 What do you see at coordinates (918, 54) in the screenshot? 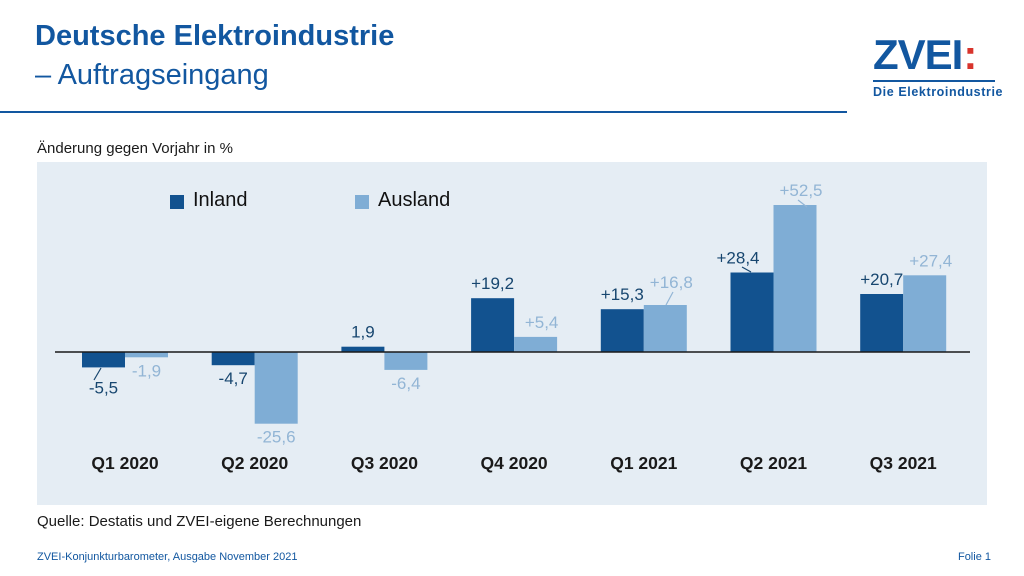
I see `zvei-wordmark-text: ZVEI` at bounding box center [918, 54].